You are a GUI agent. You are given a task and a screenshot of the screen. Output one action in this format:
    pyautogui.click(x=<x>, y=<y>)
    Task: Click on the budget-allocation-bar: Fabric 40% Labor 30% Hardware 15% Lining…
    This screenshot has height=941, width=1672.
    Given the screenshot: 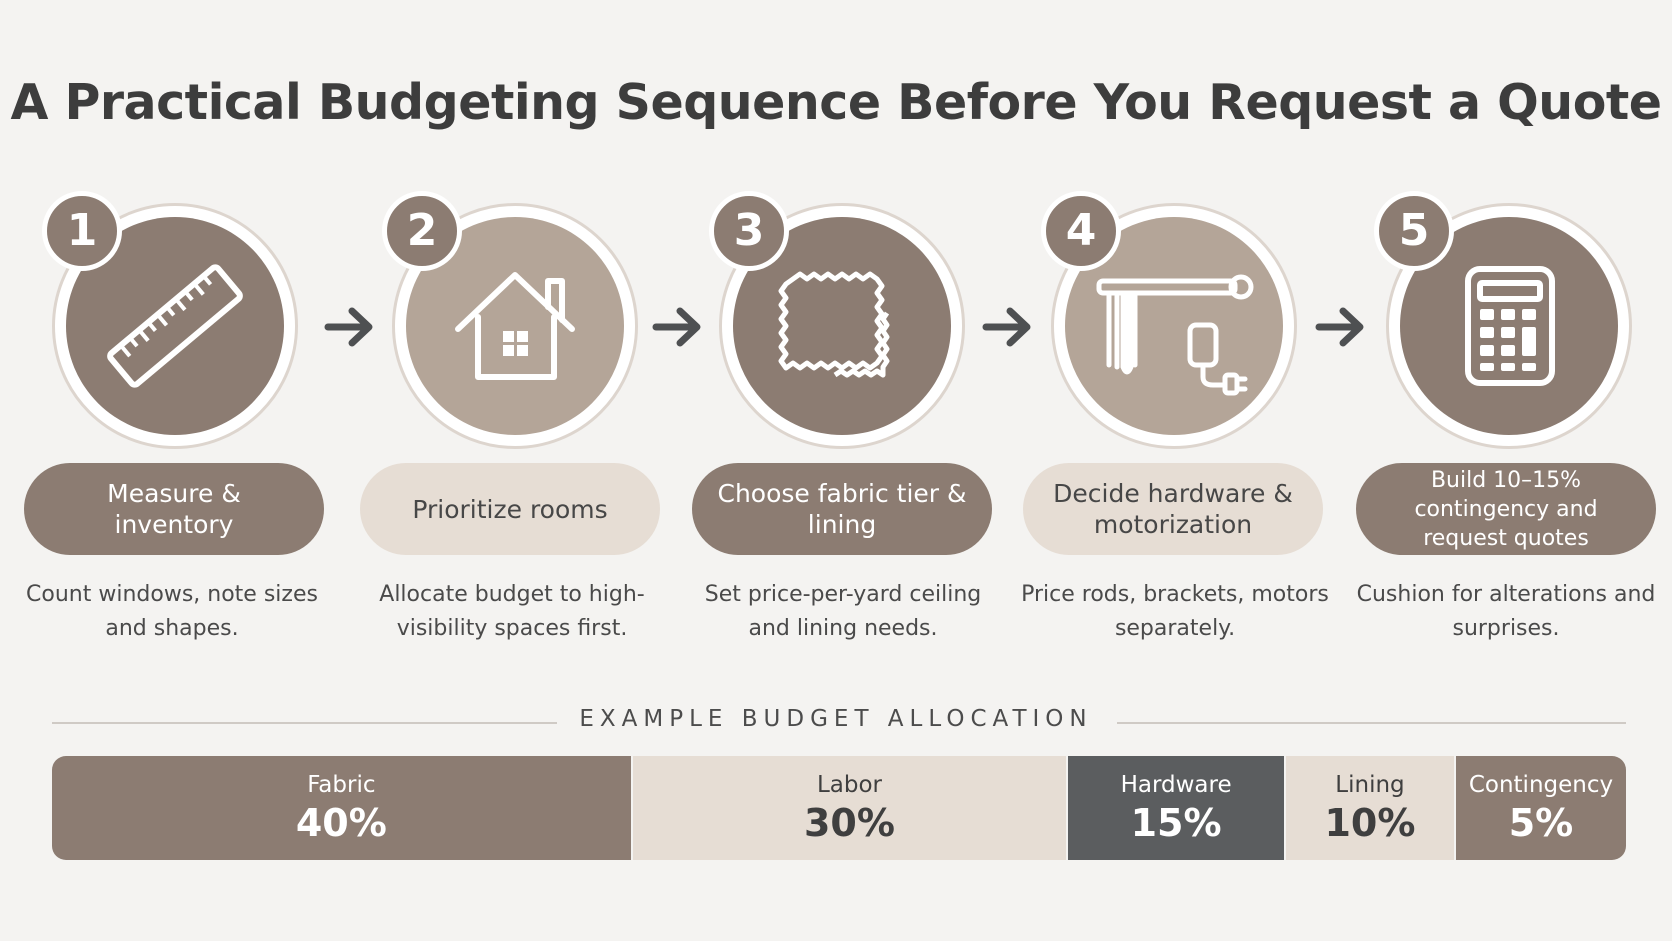 What is the action you would take?
    pyautogui.click(x=839, y=808)
    